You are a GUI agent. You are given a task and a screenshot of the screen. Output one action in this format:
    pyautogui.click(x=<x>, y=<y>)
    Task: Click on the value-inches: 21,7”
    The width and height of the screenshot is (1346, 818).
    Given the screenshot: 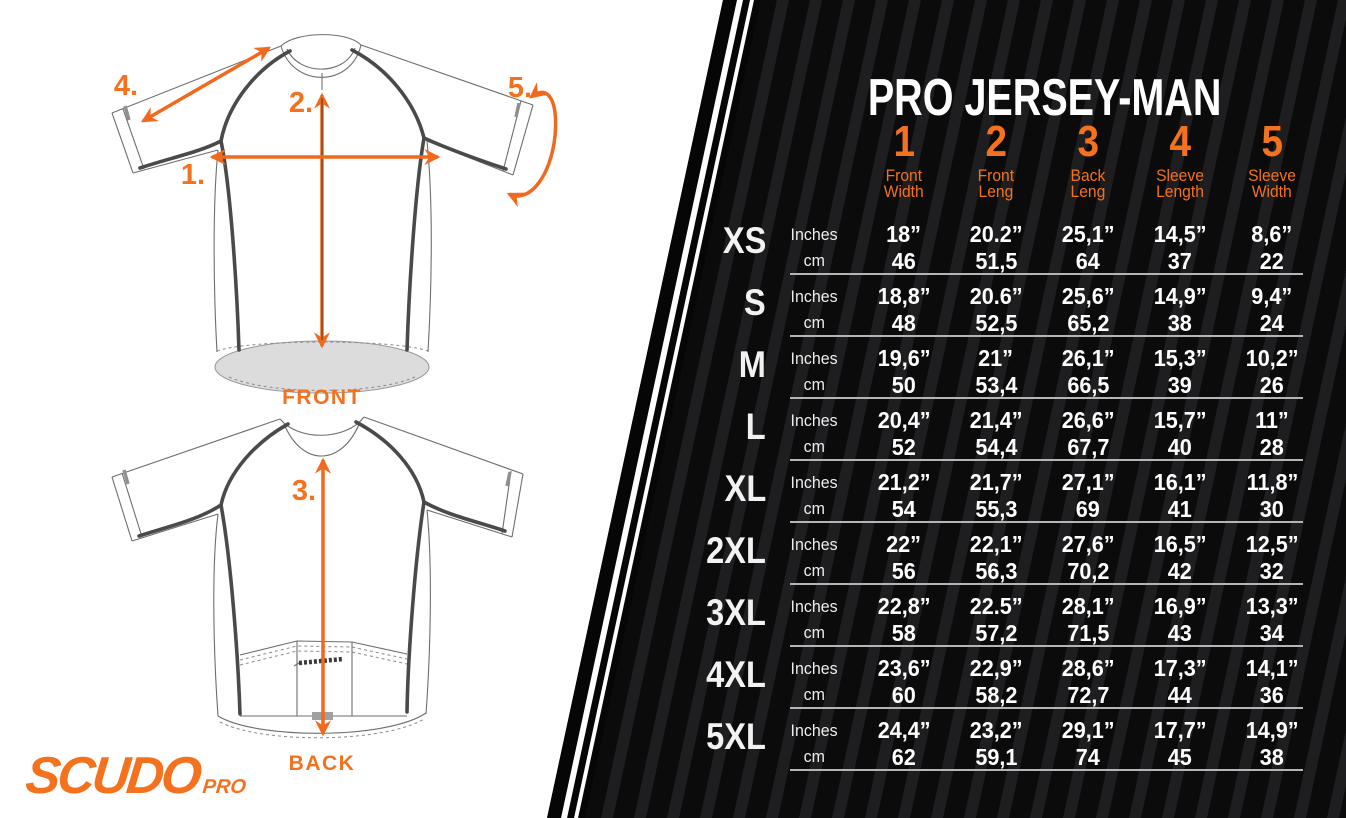 What is the action you would take?
    pyautogui.click(x=996, y=482)
    